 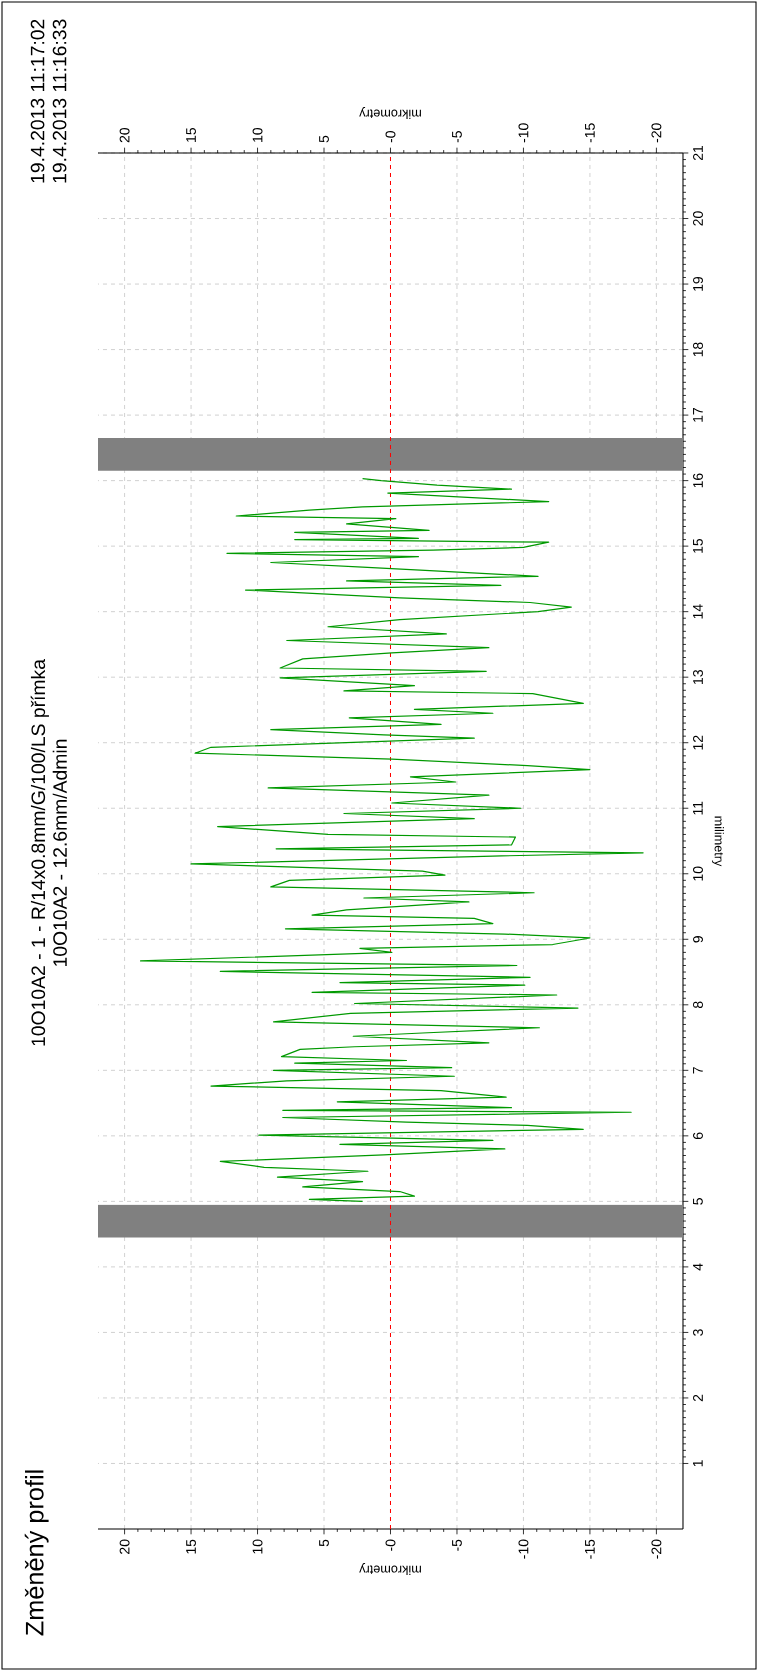 I want to click on y-tick-label: 7, so click(x=698, y=1070).